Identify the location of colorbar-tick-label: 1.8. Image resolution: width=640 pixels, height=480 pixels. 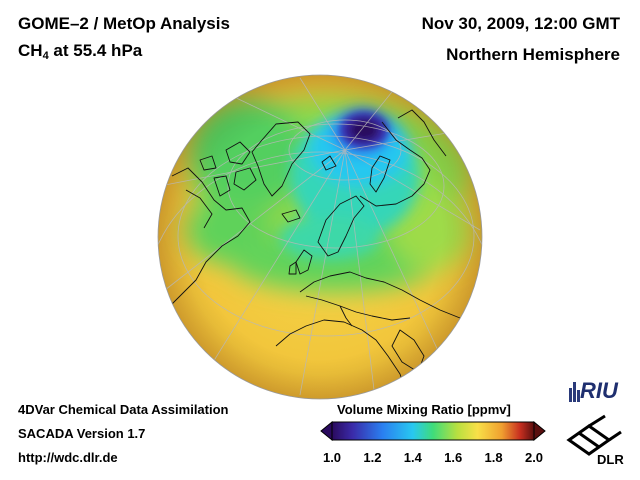
(493, 457).